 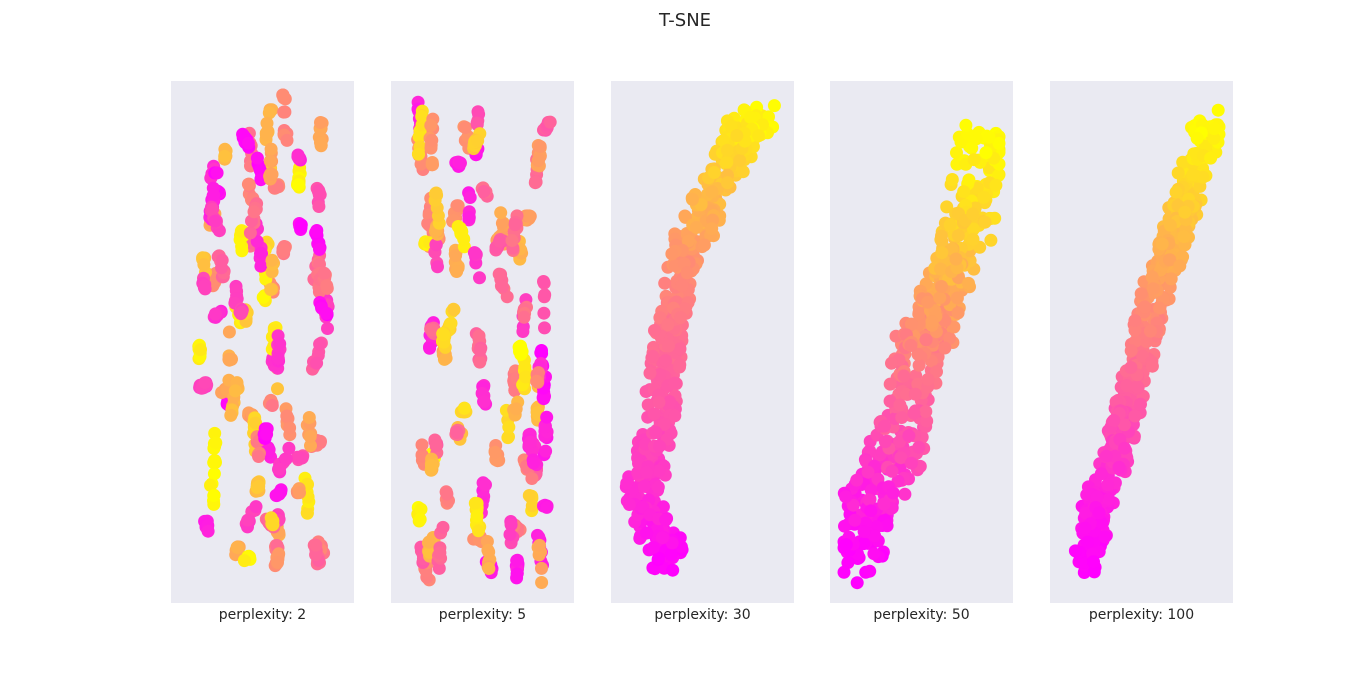 What do you see at coordinates (685, 20) in the screenshot?
I see `chart-title: T-SNE` at bounding box center [685, 20].